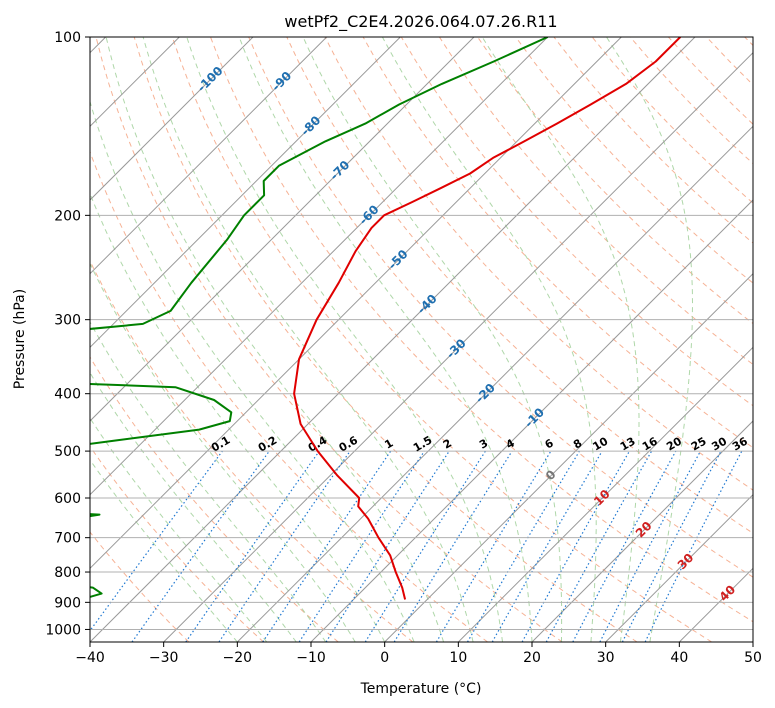 This screenshot has height=708, width=775. What do you see at coordinates (164, 658) in the screenshot?
I see `x-tick-label: −30` at bounding box center [164, 658].